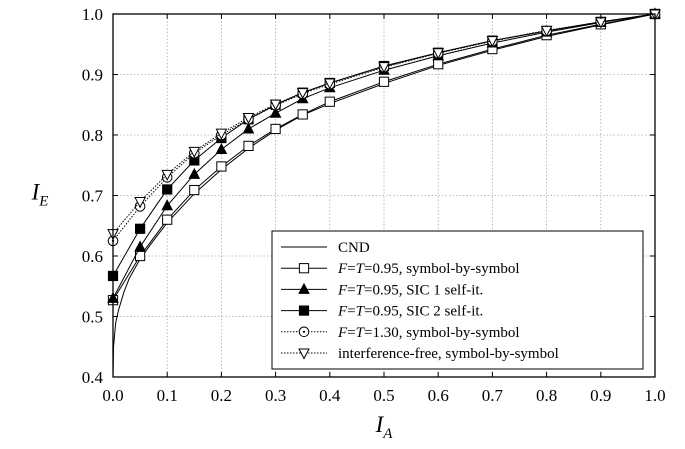 This screenshot has width=685, height=449. I want to click on x-tick-label: 0.5, so click(383, 395).